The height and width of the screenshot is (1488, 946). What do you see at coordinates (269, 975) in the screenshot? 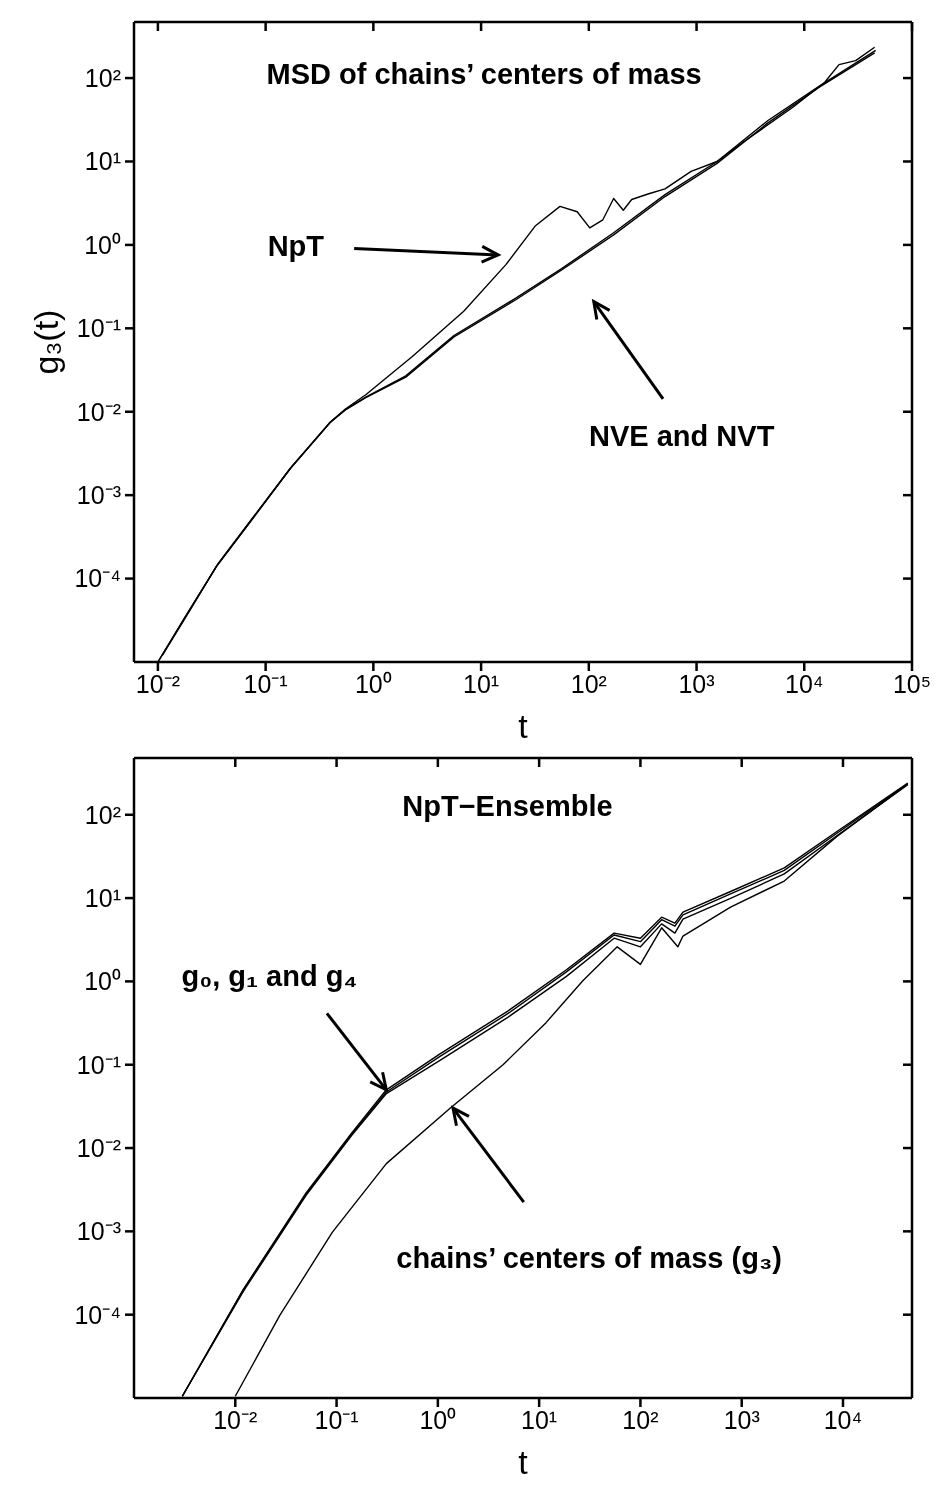
I see `annotation: g₀, g₁ and g₄` at bounding box center [269, 975].